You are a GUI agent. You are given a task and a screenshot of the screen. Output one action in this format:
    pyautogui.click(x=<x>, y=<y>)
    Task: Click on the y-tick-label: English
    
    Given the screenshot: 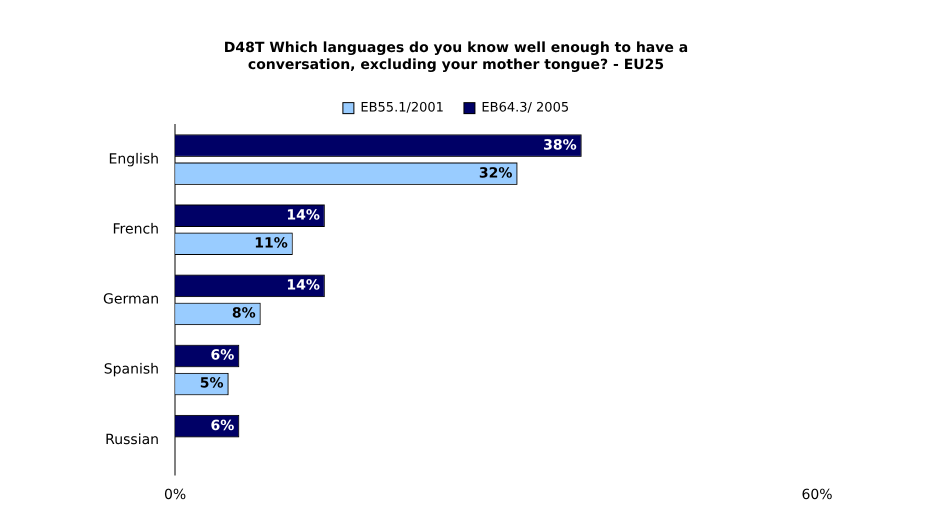 What is the action you would take?
    pyautogui.click(x=134, y=159)
    